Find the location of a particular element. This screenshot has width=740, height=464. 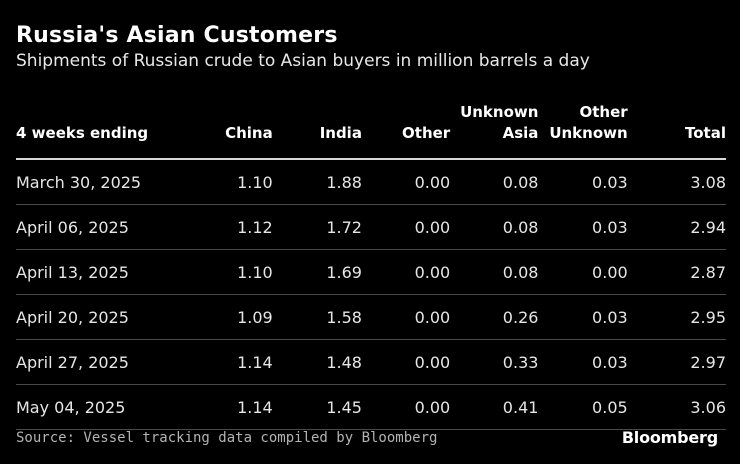

value-cell: 0.33 is located at coordinates (494, 362).